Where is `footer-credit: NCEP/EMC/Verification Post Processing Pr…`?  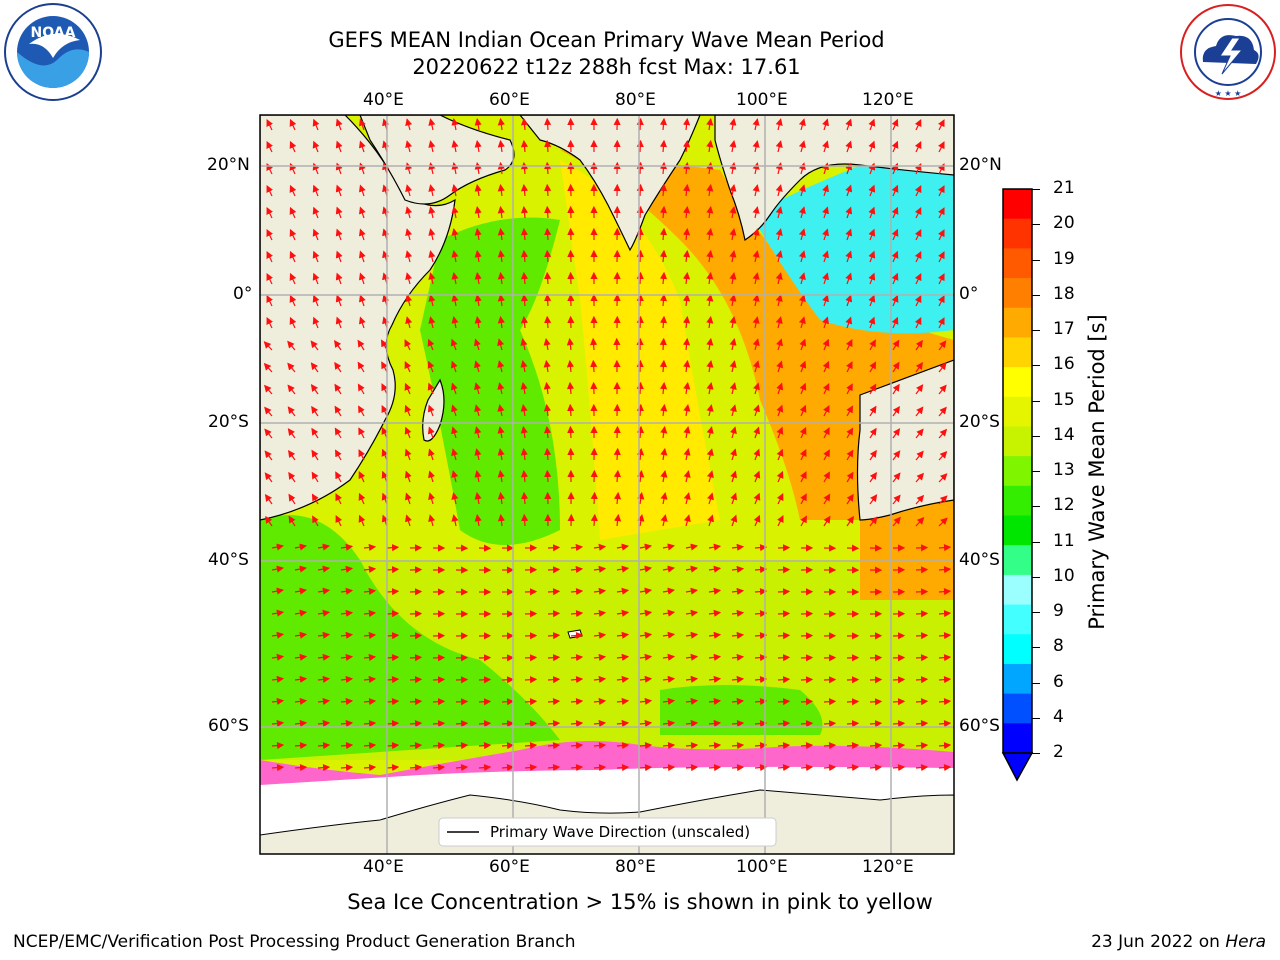 footer-credit: NCEP/EMC/Verification Post Processing Pr… is located at coordinates (294, 942).